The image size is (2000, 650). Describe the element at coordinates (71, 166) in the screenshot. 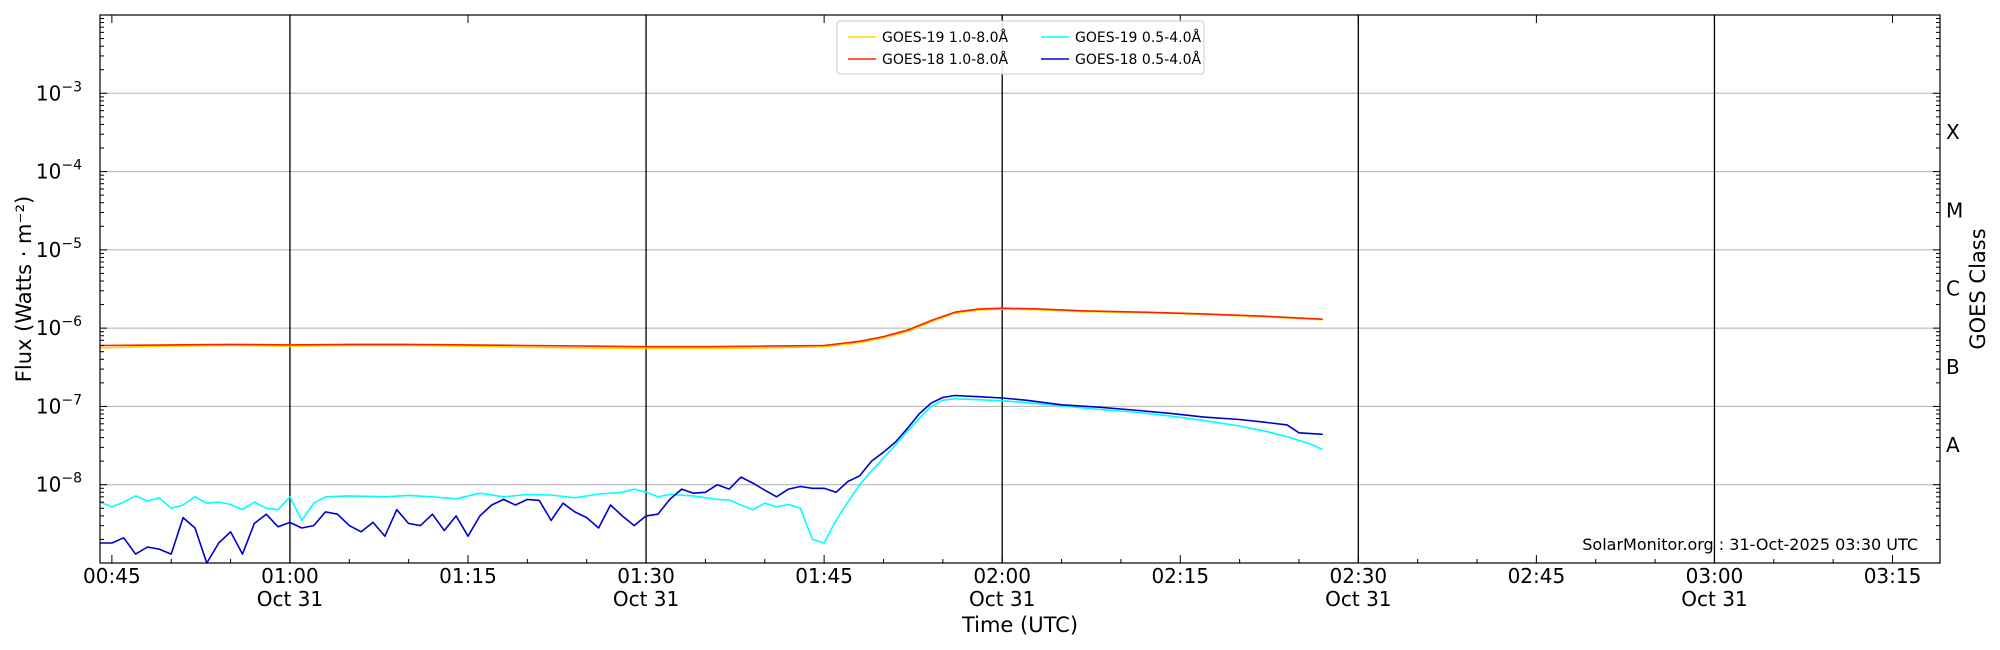

I see `y-tick-exponent: −4` at that location.